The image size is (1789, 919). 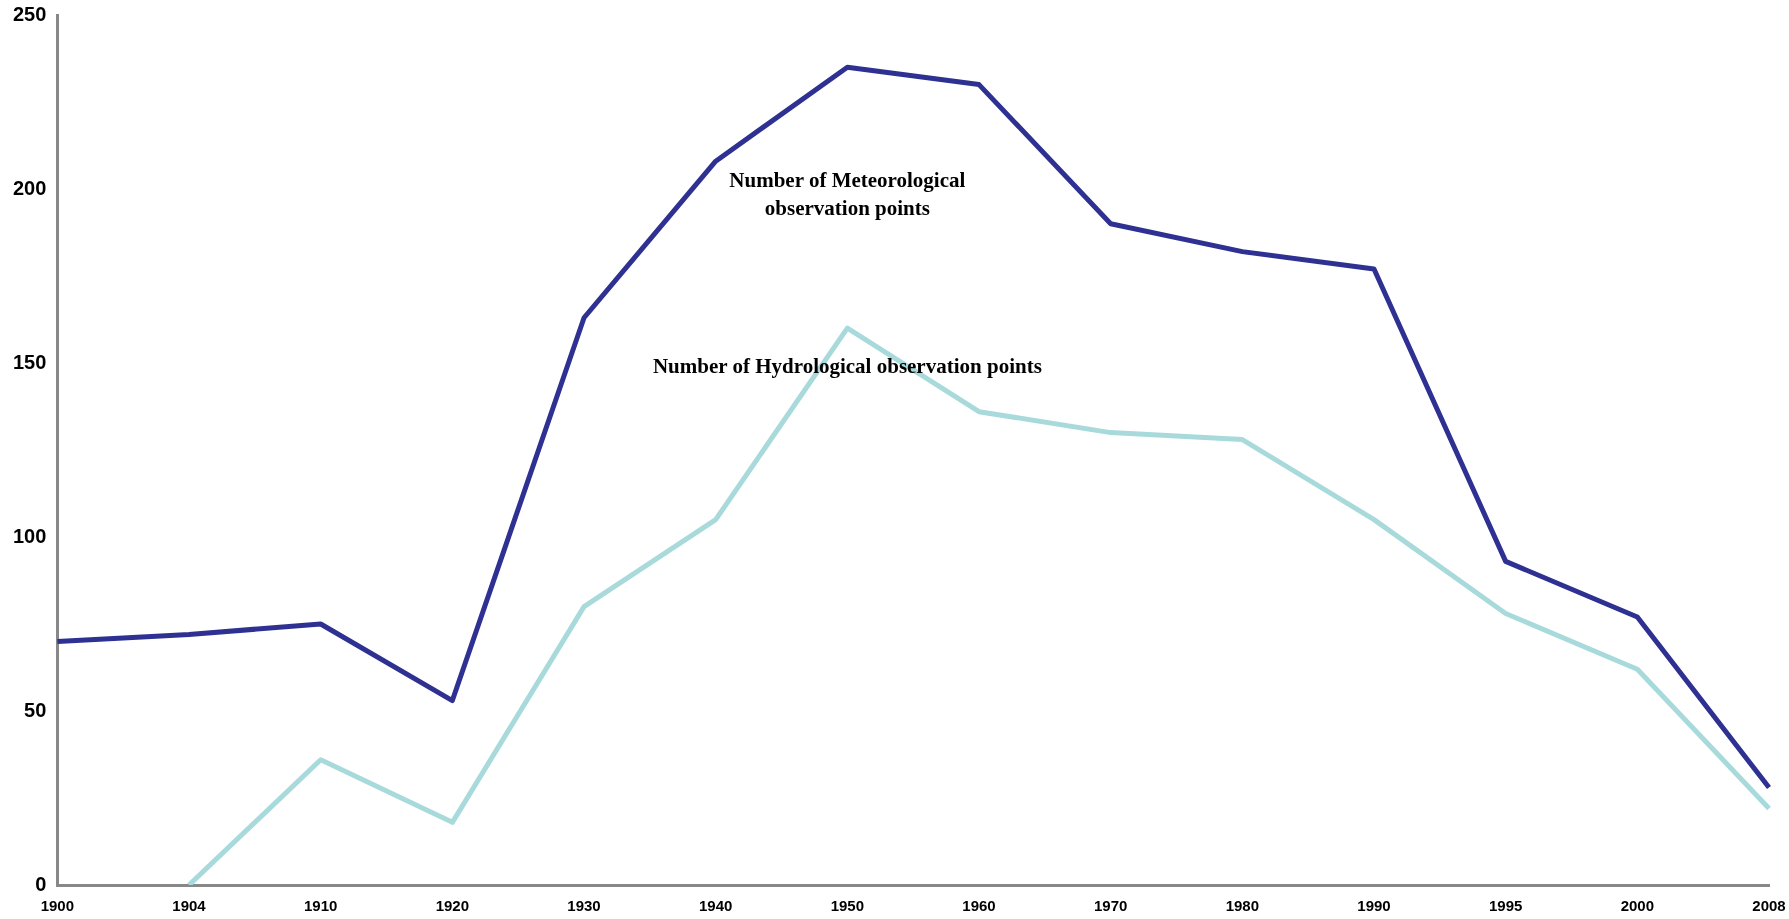 What do you see at coordinates (321, 906) in the screenshot?
I see `x-tick-label: 1910` at bounding box center [321, 906].